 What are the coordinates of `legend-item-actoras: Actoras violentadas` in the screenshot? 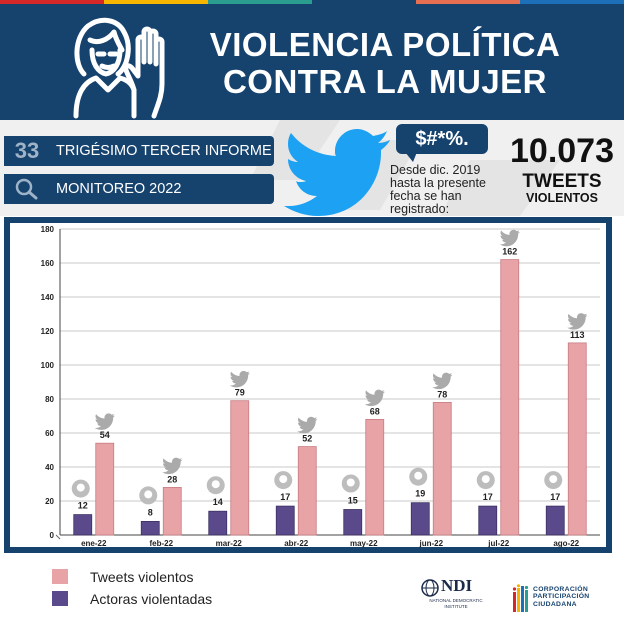 It's located at (162, 599).